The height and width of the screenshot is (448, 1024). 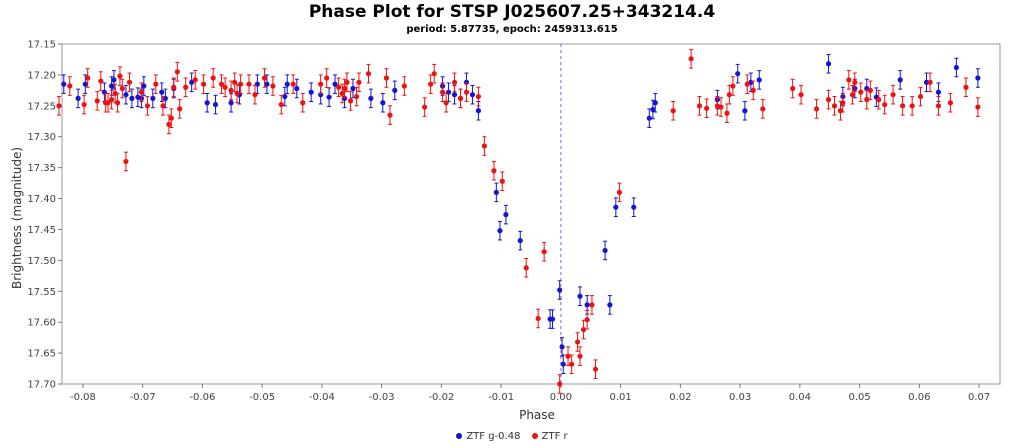 I want to click on chart-title: Phase Plot for STSP J025607.25+343214.4, so click(x=512, y=12).